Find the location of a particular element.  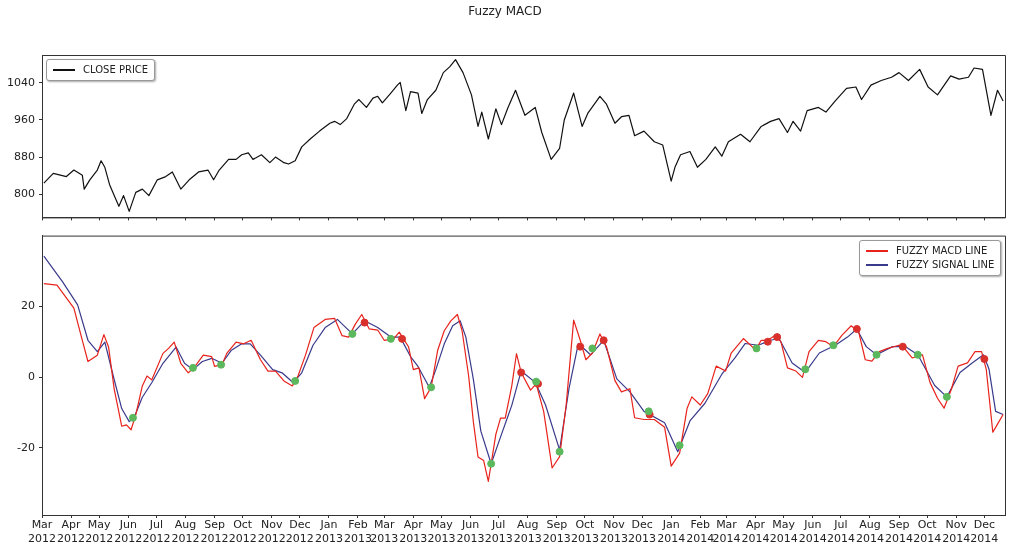

x-tick-label: Jul 2014 is located at coordinates (840, 531).